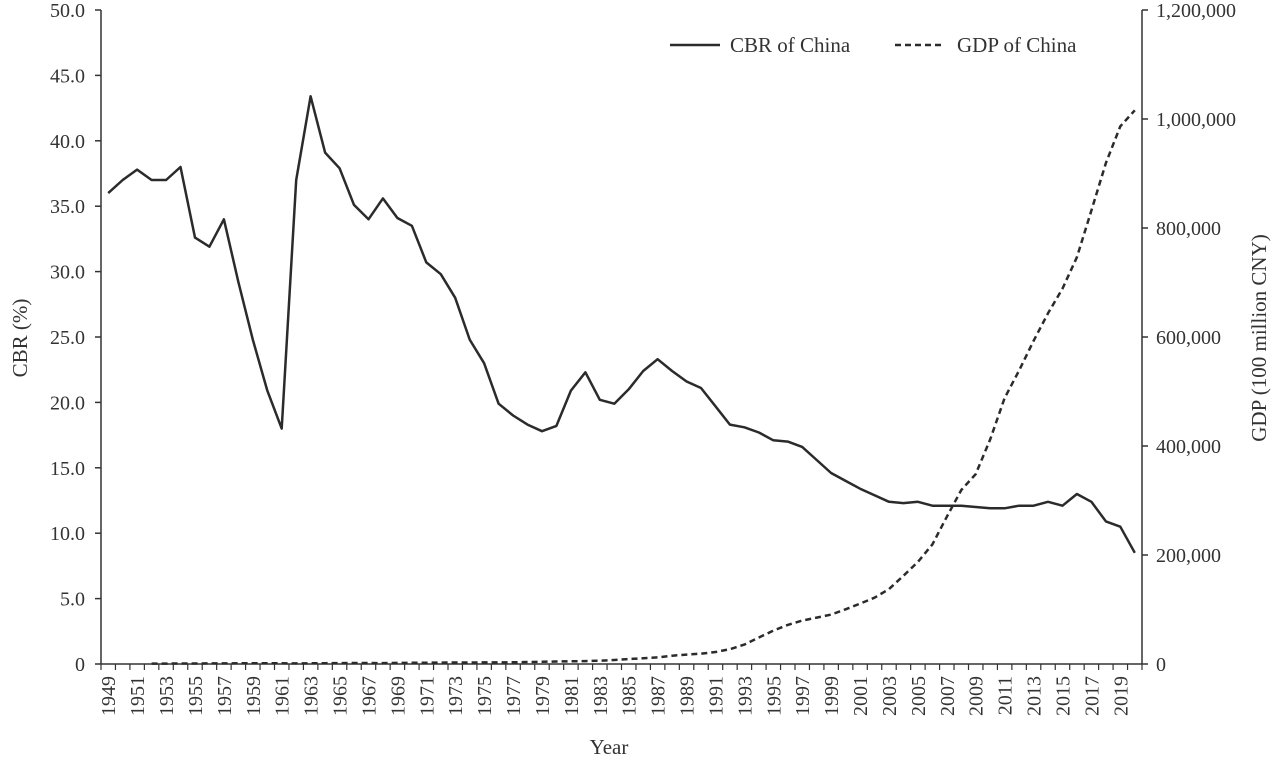  I want to click on x-tick-label: 1949, so click(109, 696).